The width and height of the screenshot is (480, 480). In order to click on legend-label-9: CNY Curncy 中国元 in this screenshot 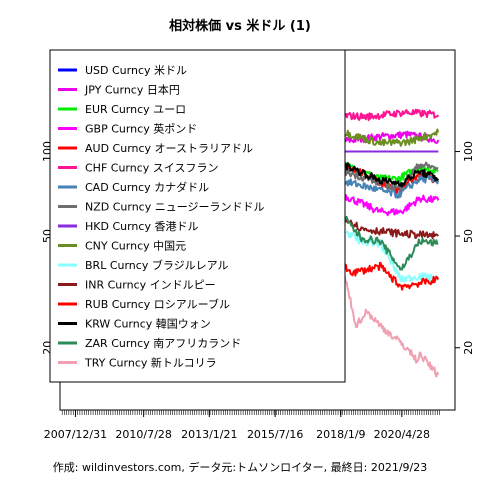, I will do `click(135, 246)`.